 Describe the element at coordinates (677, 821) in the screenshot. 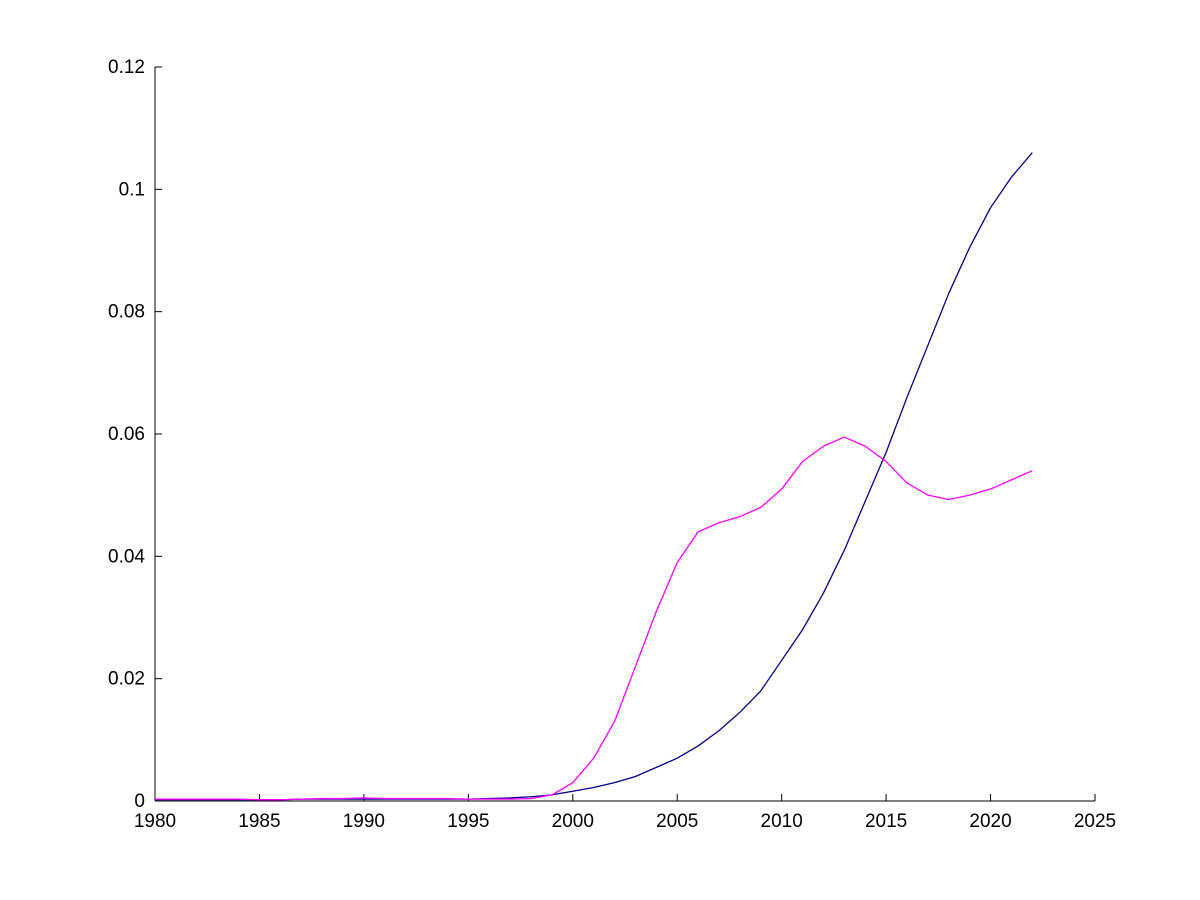

I see `x-tick-label: 2005` at that location.